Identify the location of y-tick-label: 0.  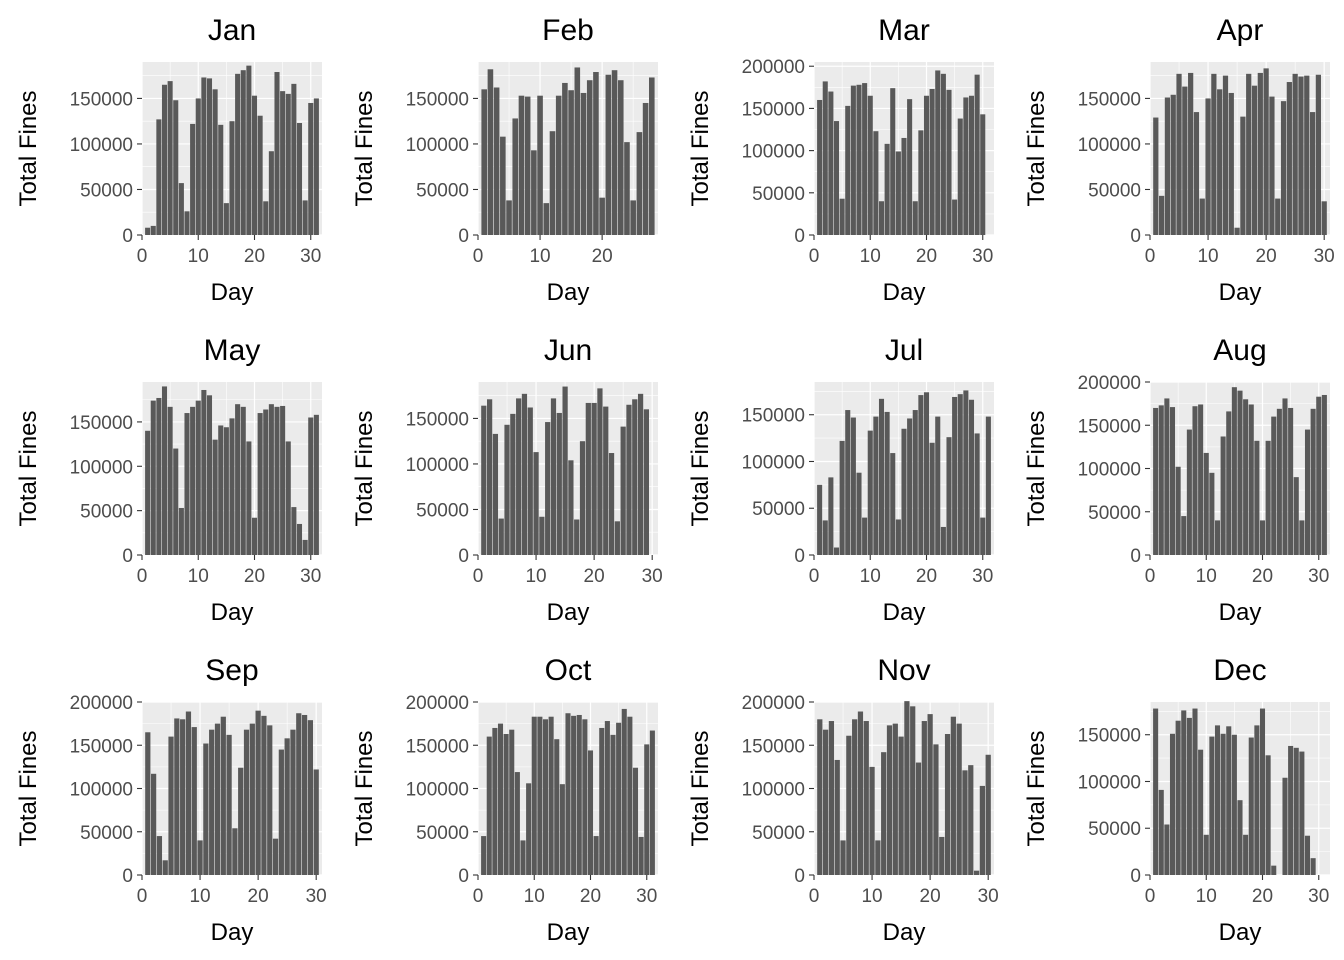
(1135, 556).